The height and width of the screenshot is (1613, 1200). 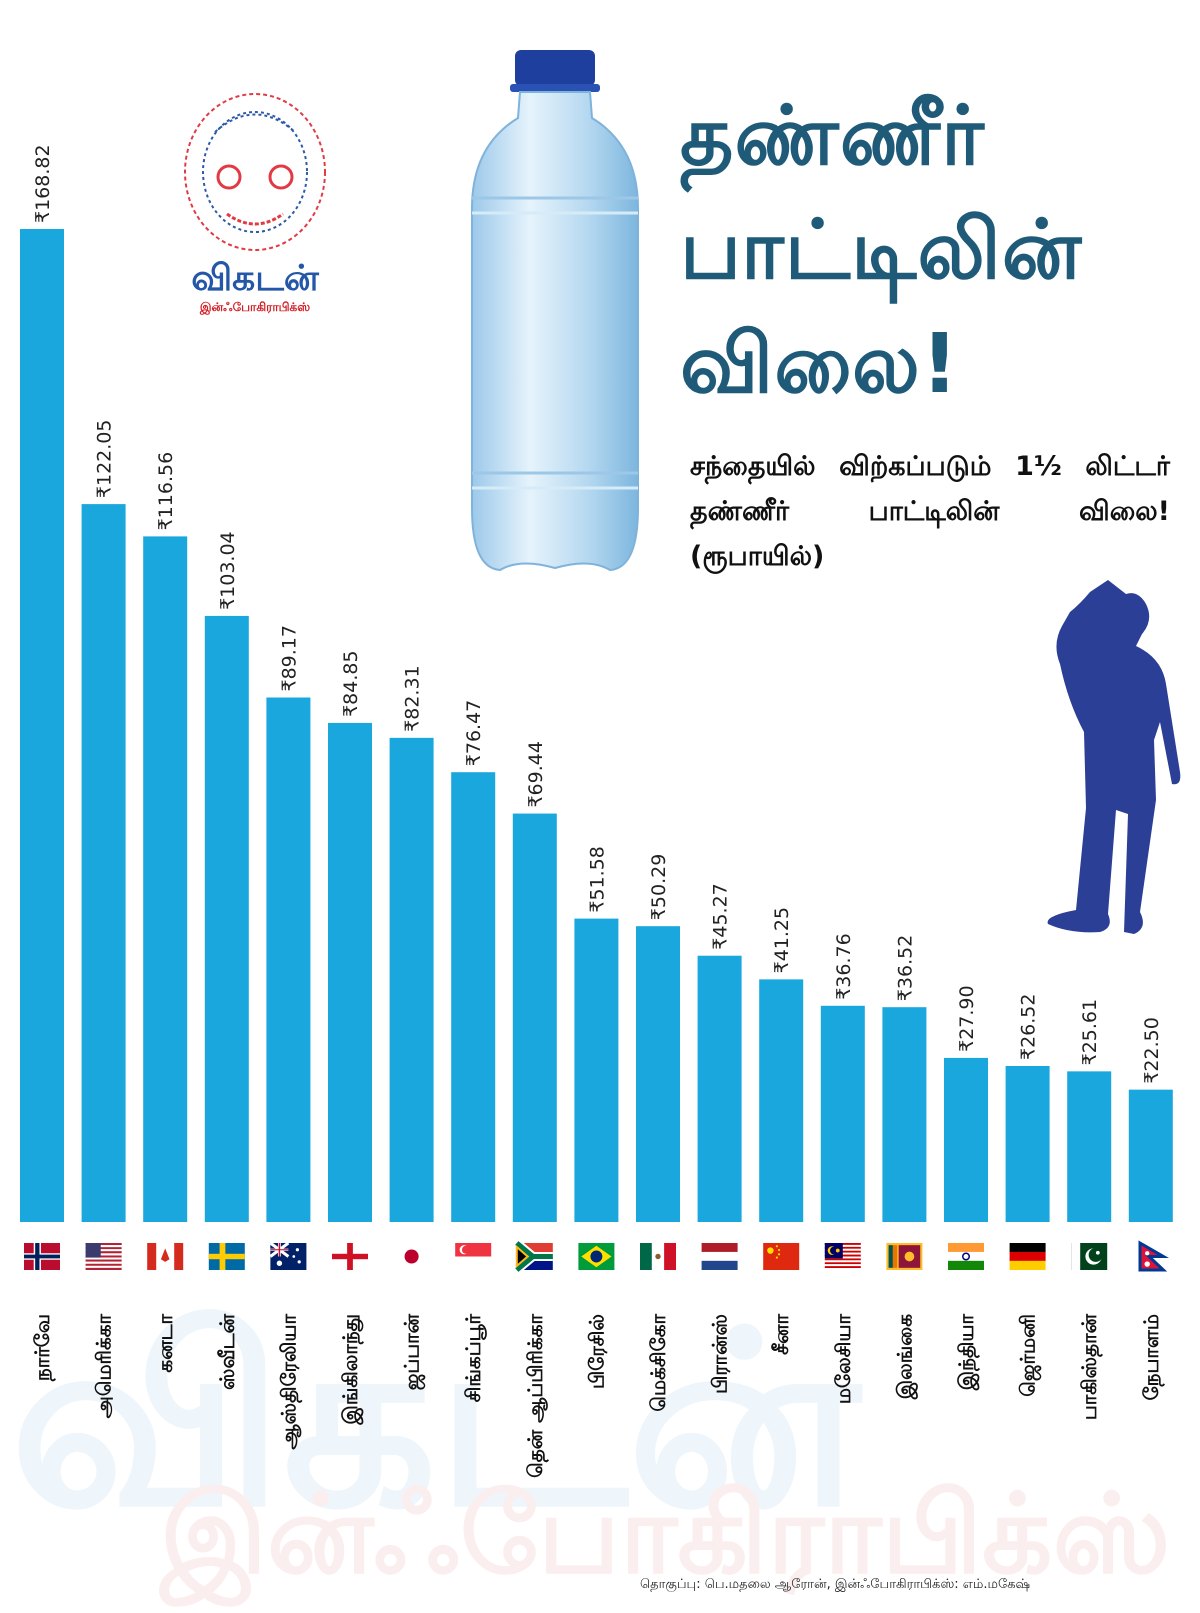 I want to click on value-label: ₹36.76, so click(x=844, y=966).